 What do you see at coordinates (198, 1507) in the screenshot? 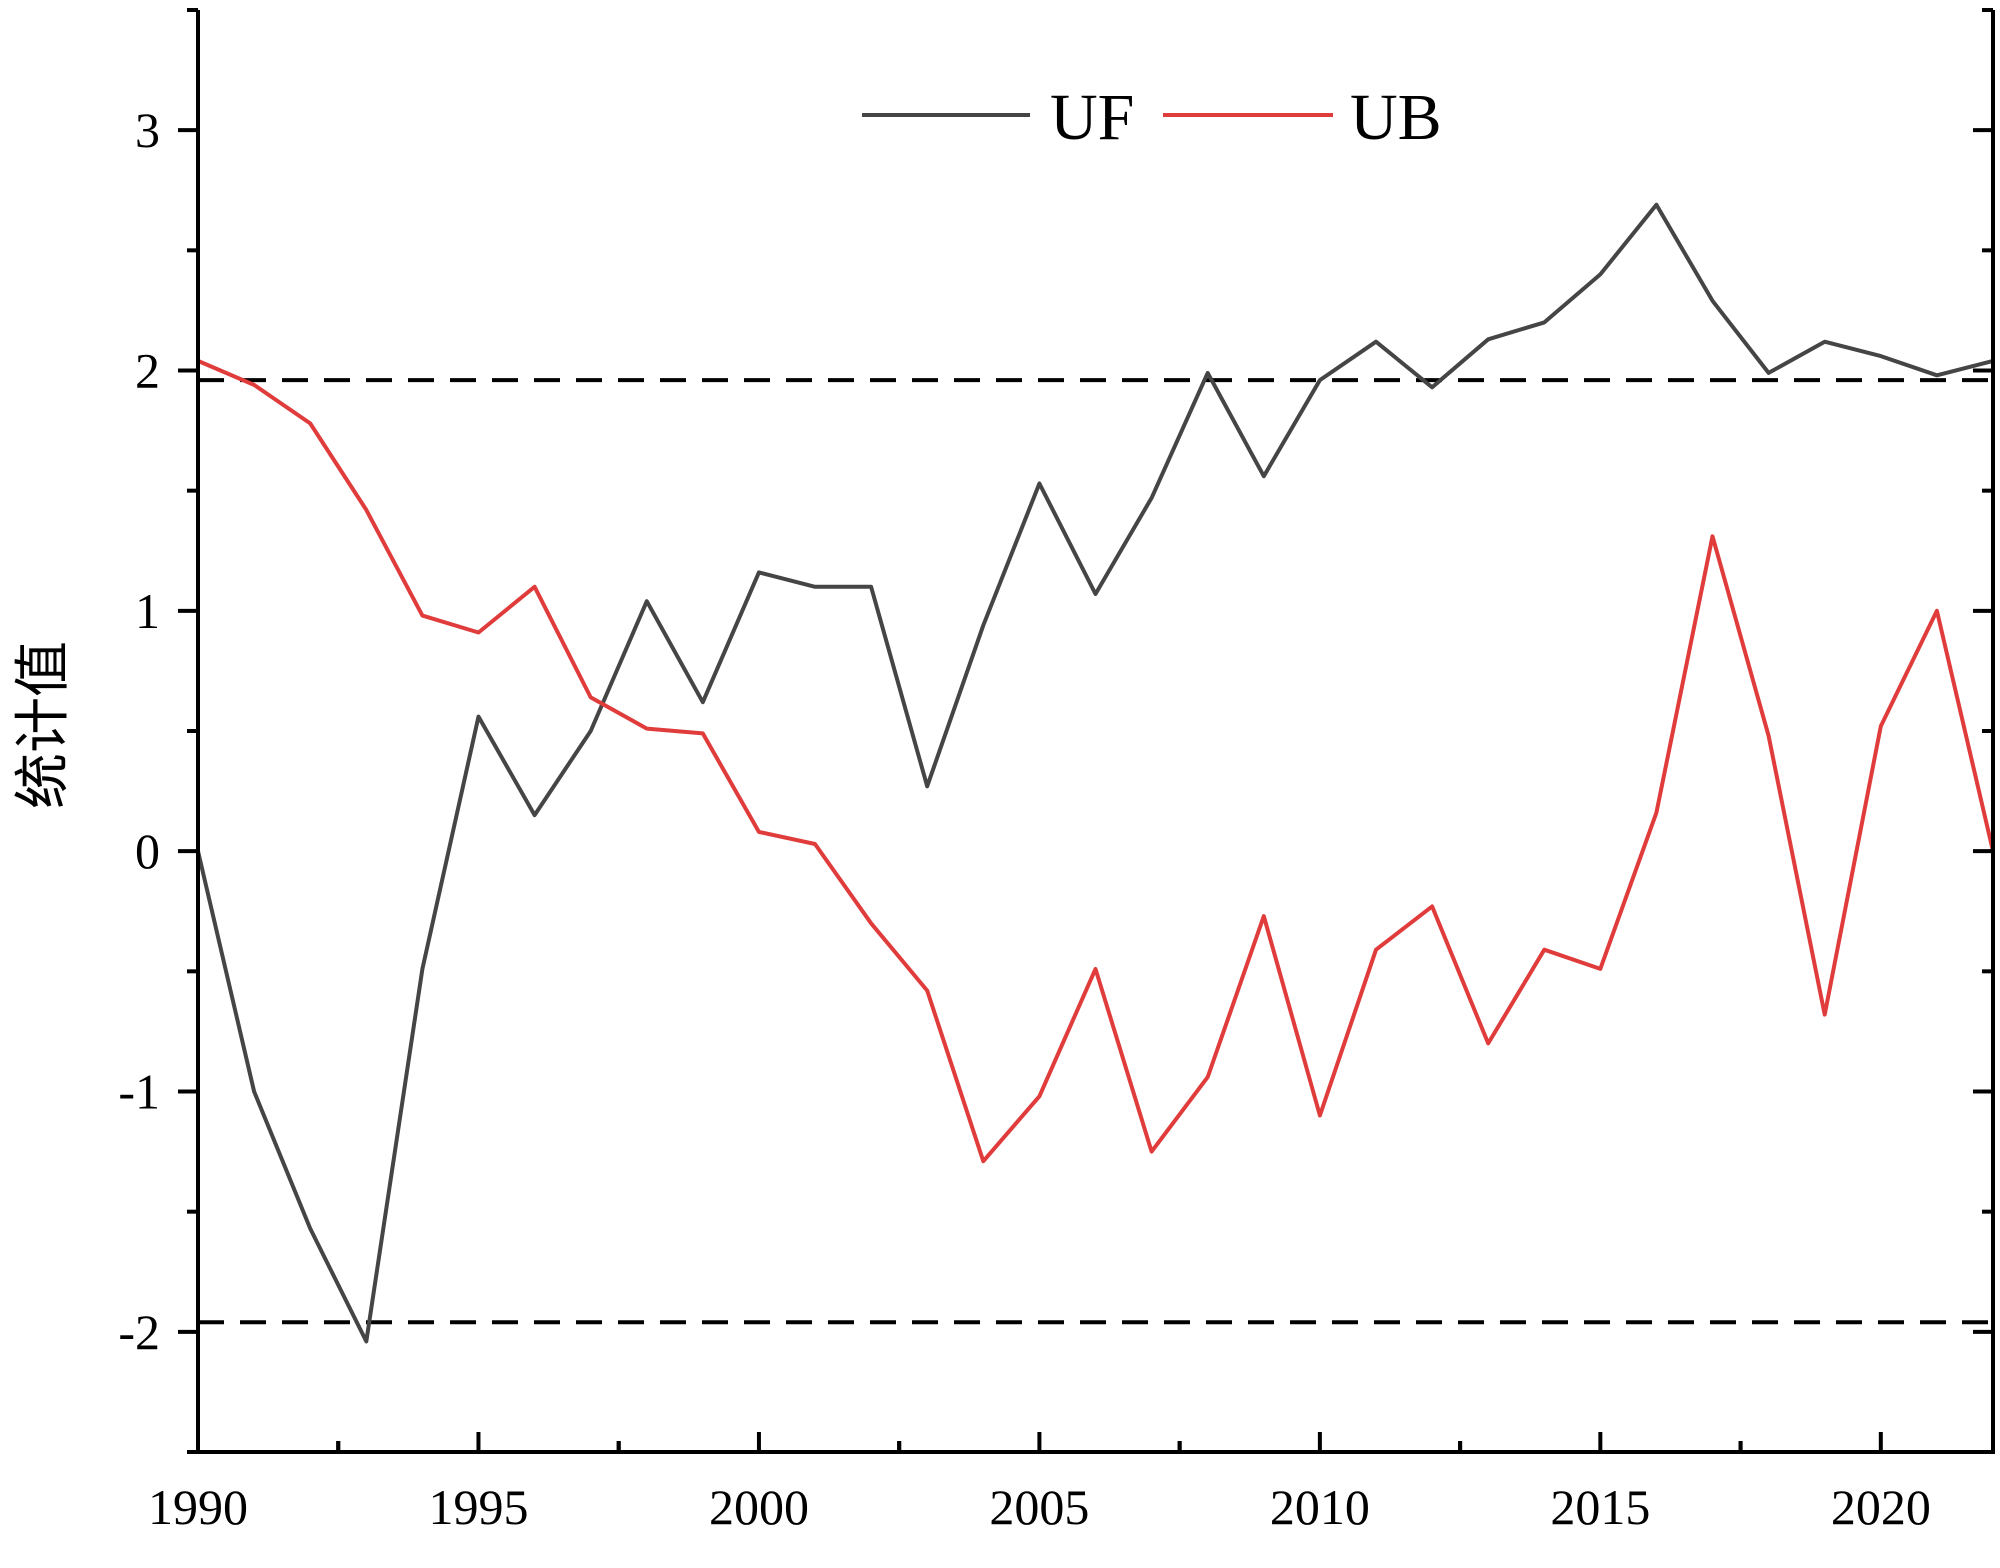
I see `x-tick-label: 1990` at bounding box center [198, 1507].